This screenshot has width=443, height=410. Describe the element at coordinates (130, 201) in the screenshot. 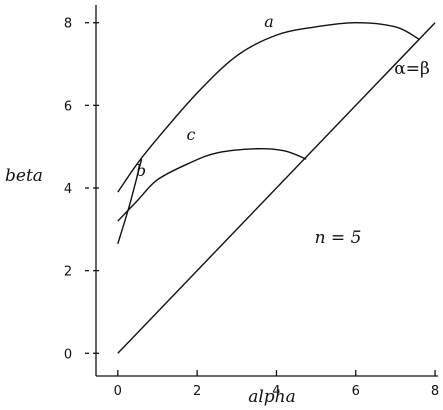

I see `curve-b` at that location.